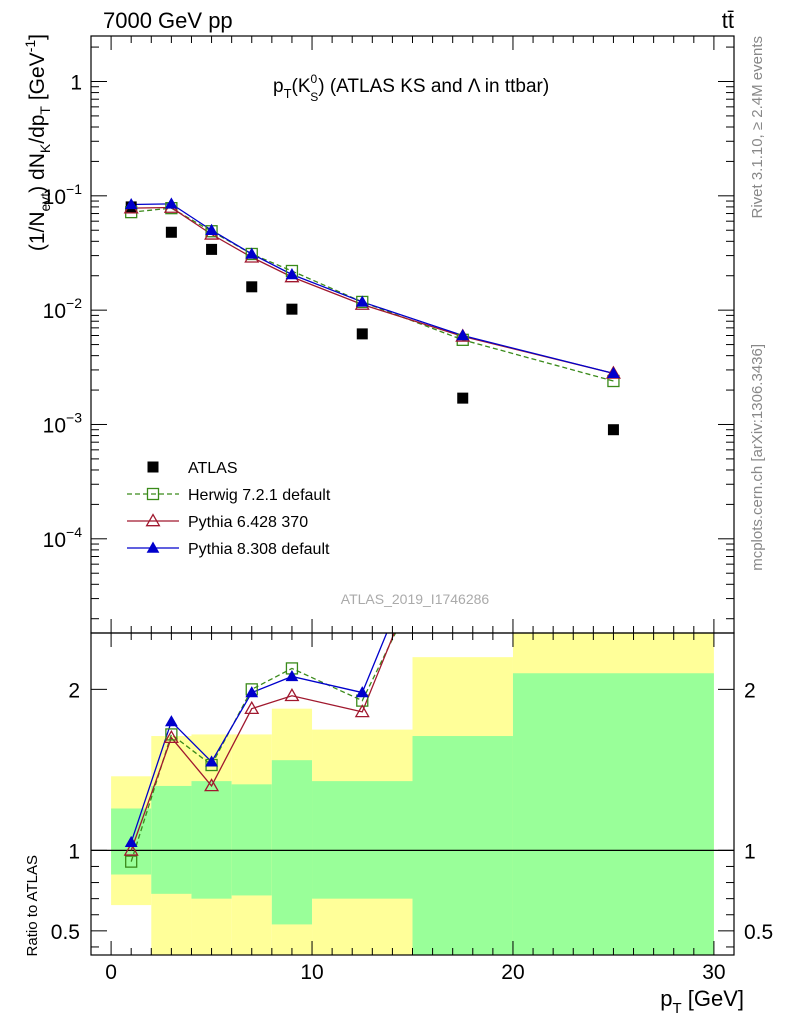 The width and height of the screenshot is (786, 1024). I want to click on side-text-rivet: Rivet 3.1.10, ≥ 2.4M events, so click(757, 127).